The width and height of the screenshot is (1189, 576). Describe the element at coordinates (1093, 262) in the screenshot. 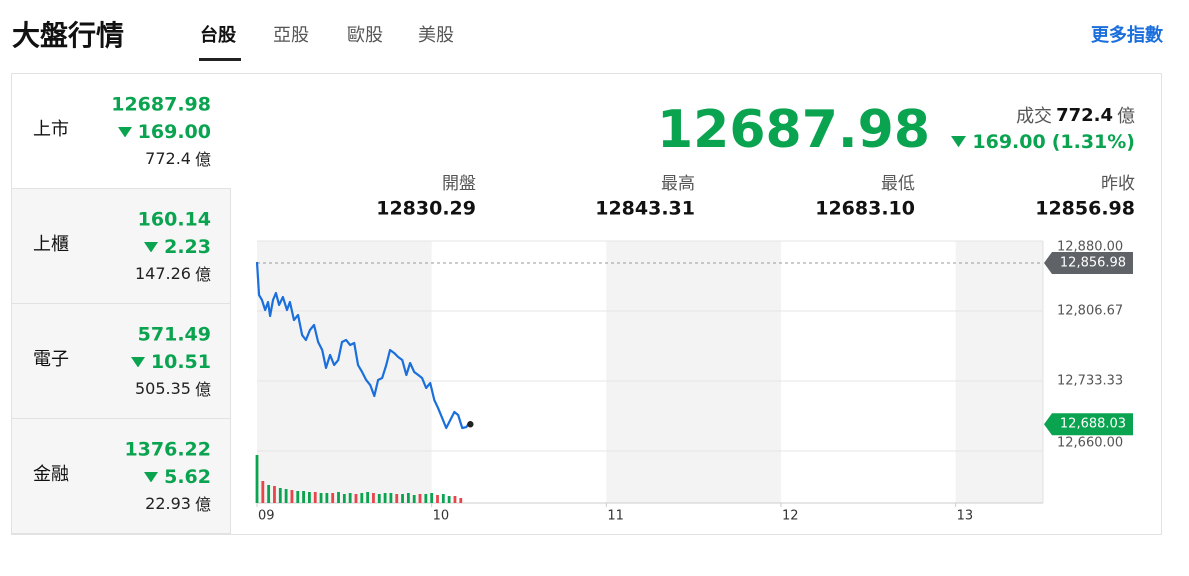

I see `reference-tag-label: 12,856.98` at that location.